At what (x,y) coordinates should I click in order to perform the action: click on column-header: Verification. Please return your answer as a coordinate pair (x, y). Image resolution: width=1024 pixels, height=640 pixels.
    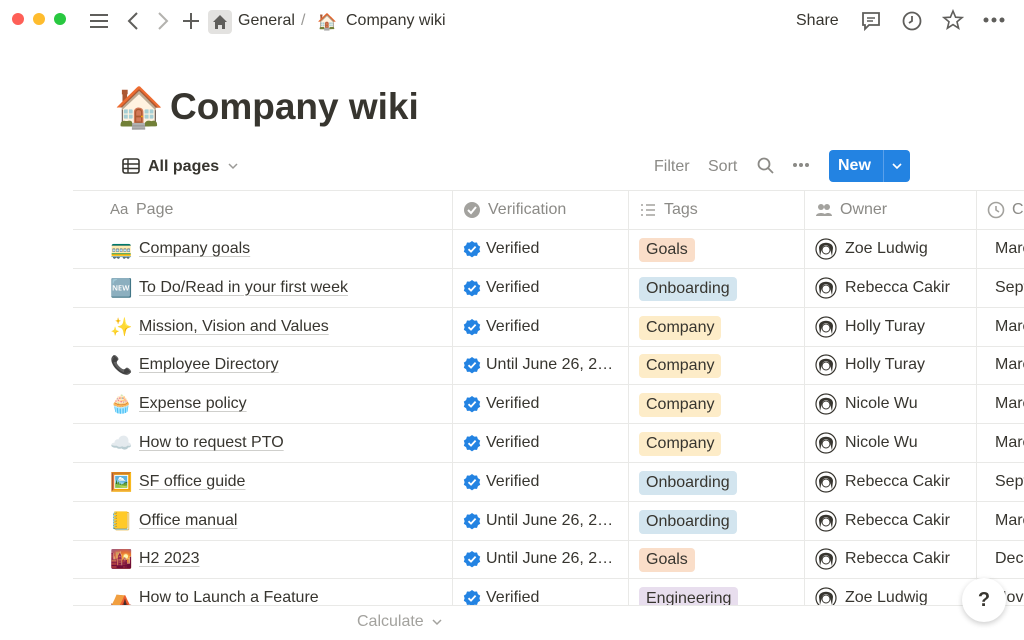
    Looking at the image, I should click on (541, 210).